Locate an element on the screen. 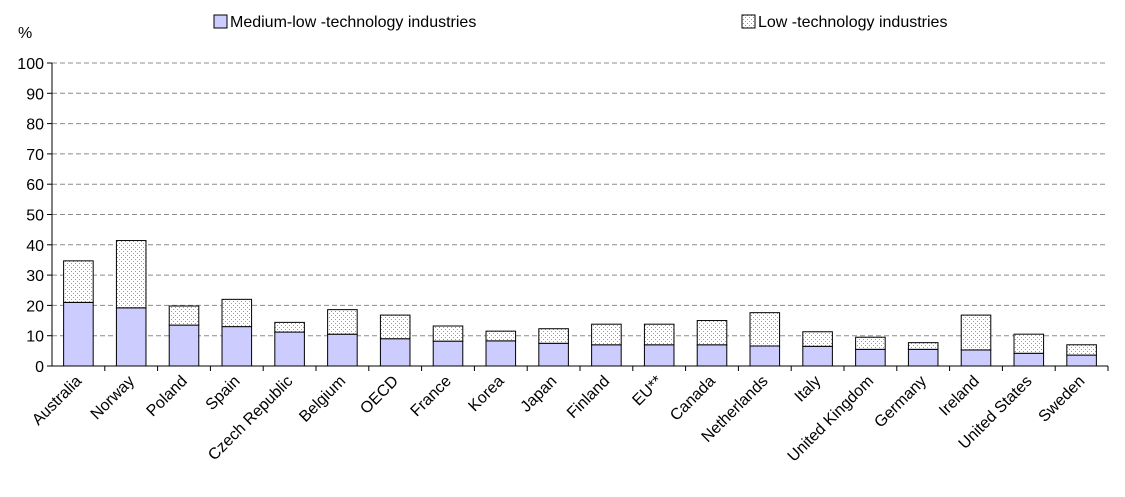 This screenshot has height=497, width=1125. x-tick-label: Spain is located at coordinates (223, 393).